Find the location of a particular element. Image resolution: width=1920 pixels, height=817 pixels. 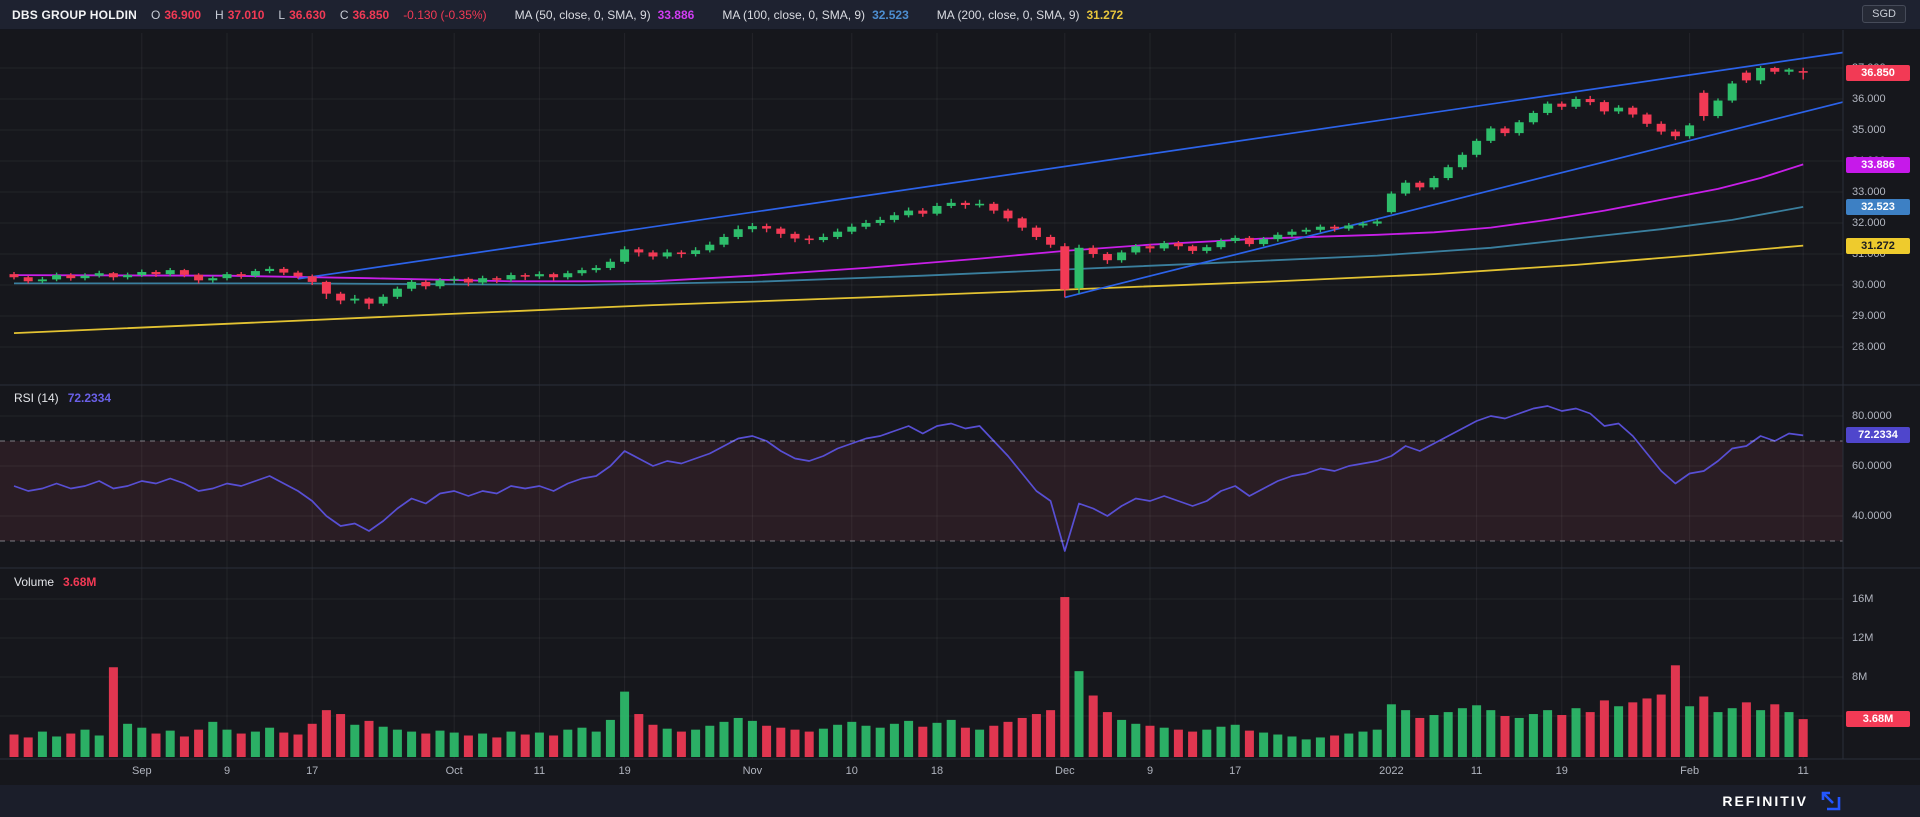

ma50-legend: MA (50, close, 0, SMA, 9) 33.886 is located at coordinates (605, 15).